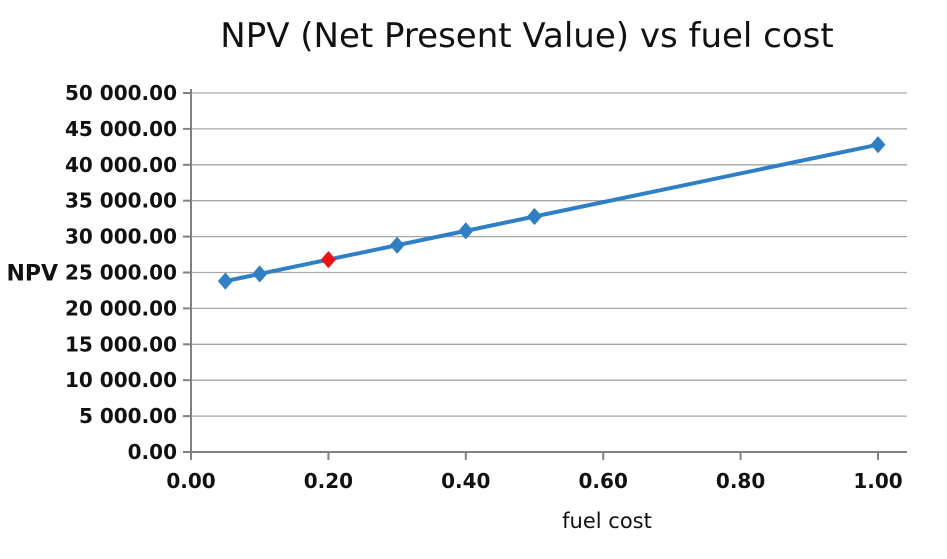 The width and height of the screenshot is (947, 559). I want to click on y-tick-label: 5 000.00, so click(128, 416).